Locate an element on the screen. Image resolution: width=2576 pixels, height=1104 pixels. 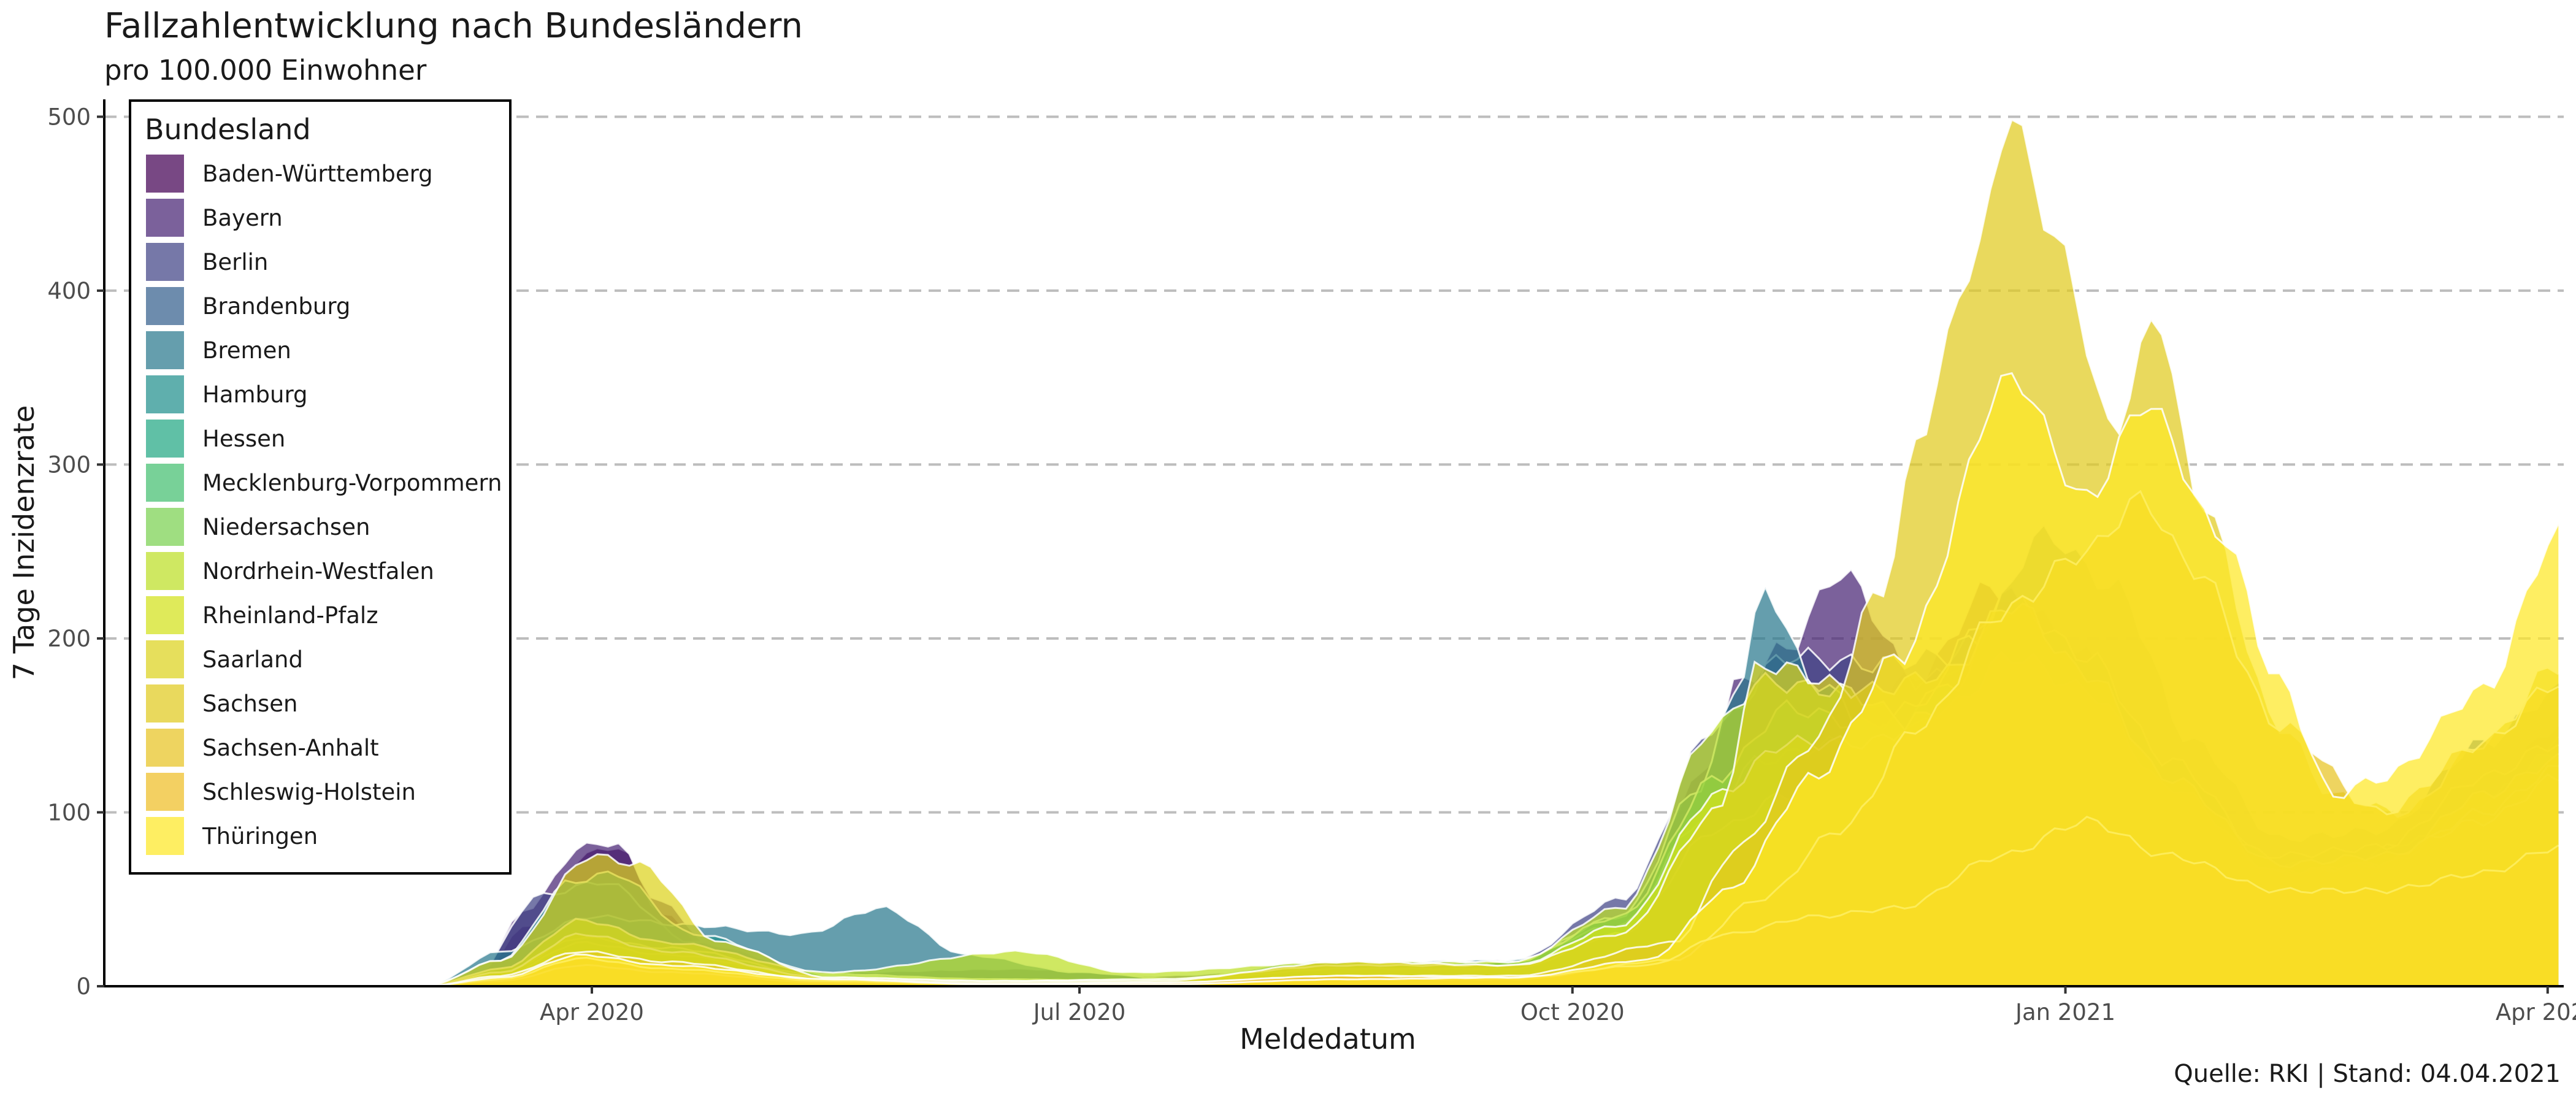
legend-item: Rheinland-Pfalz is located at coordinates (262, 615).